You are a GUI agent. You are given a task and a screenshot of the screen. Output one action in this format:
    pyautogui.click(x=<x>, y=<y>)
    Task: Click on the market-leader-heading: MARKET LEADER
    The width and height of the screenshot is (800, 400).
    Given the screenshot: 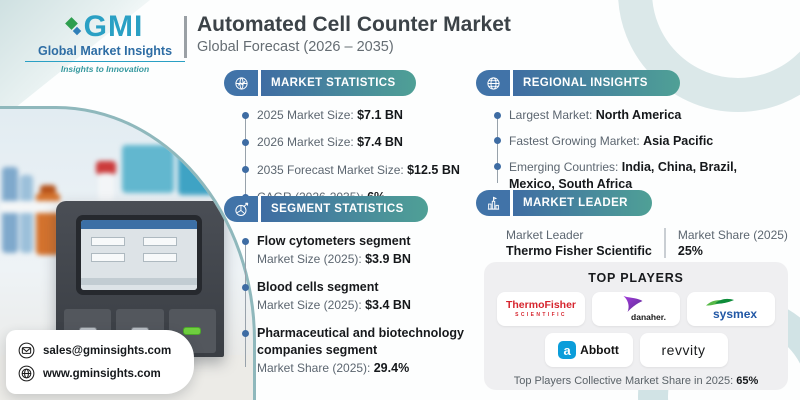 What is the action you would take?
    pyautogui.click(x=582, y=203)
    